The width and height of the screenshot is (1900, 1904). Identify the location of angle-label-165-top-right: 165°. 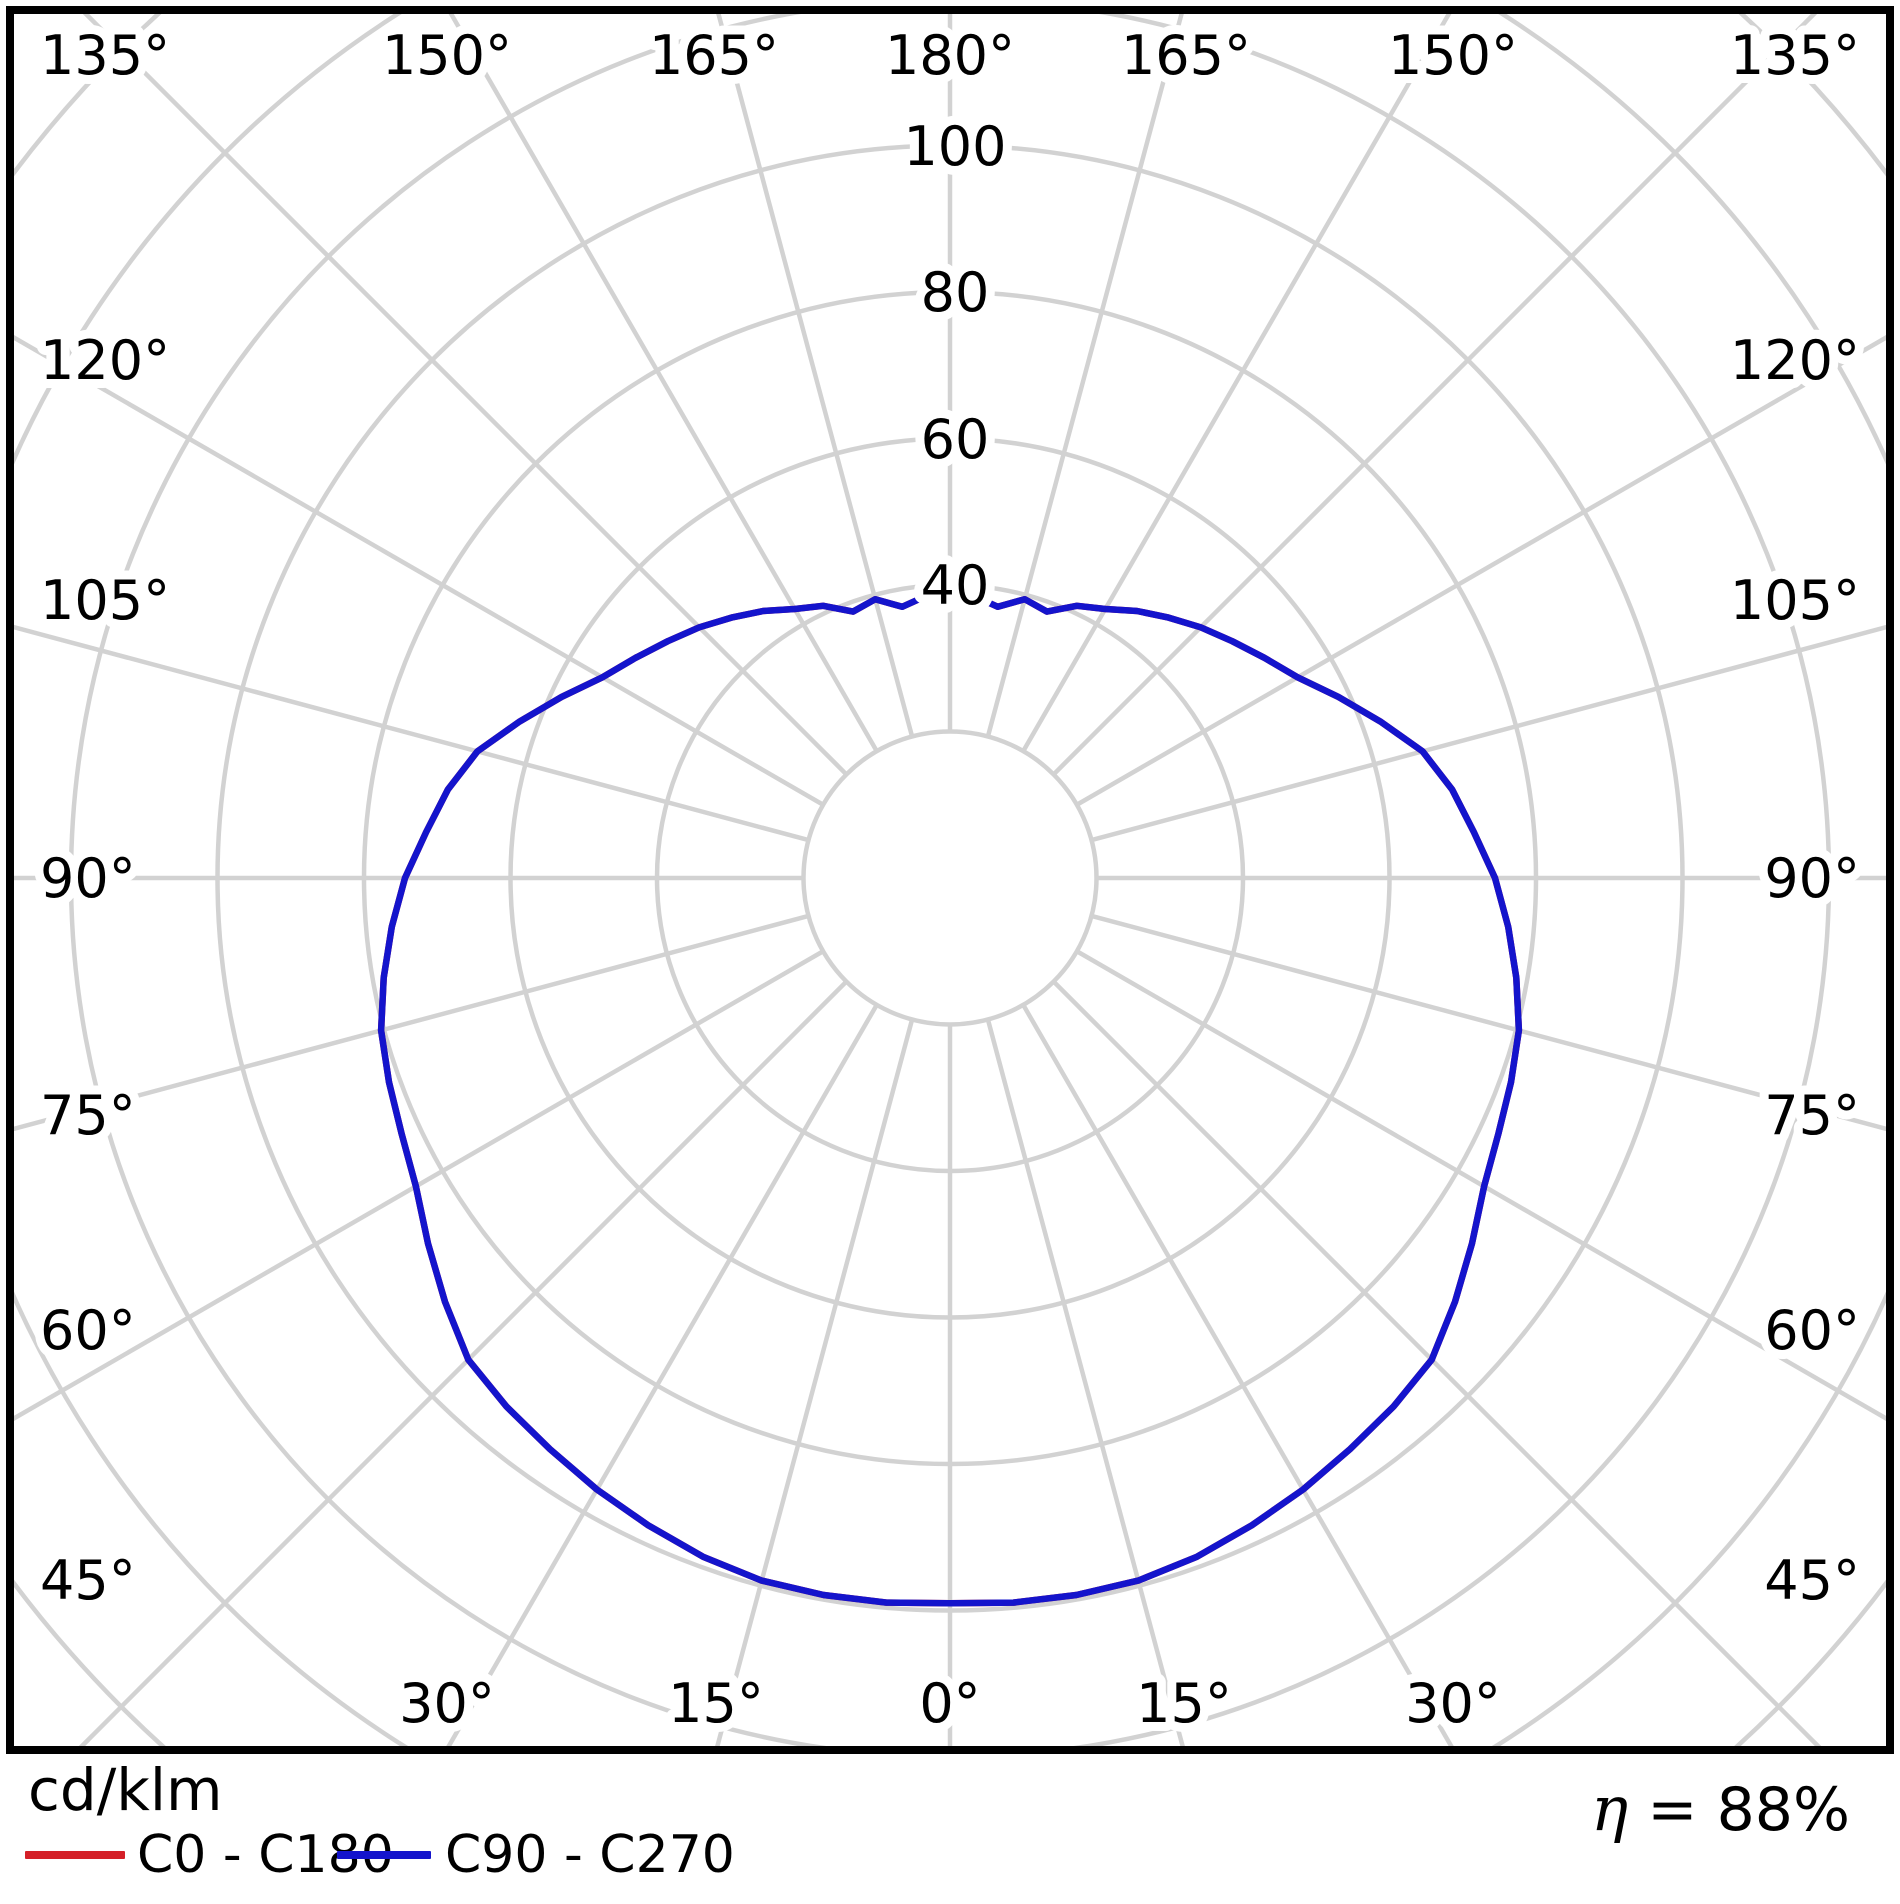
(1186, 55).